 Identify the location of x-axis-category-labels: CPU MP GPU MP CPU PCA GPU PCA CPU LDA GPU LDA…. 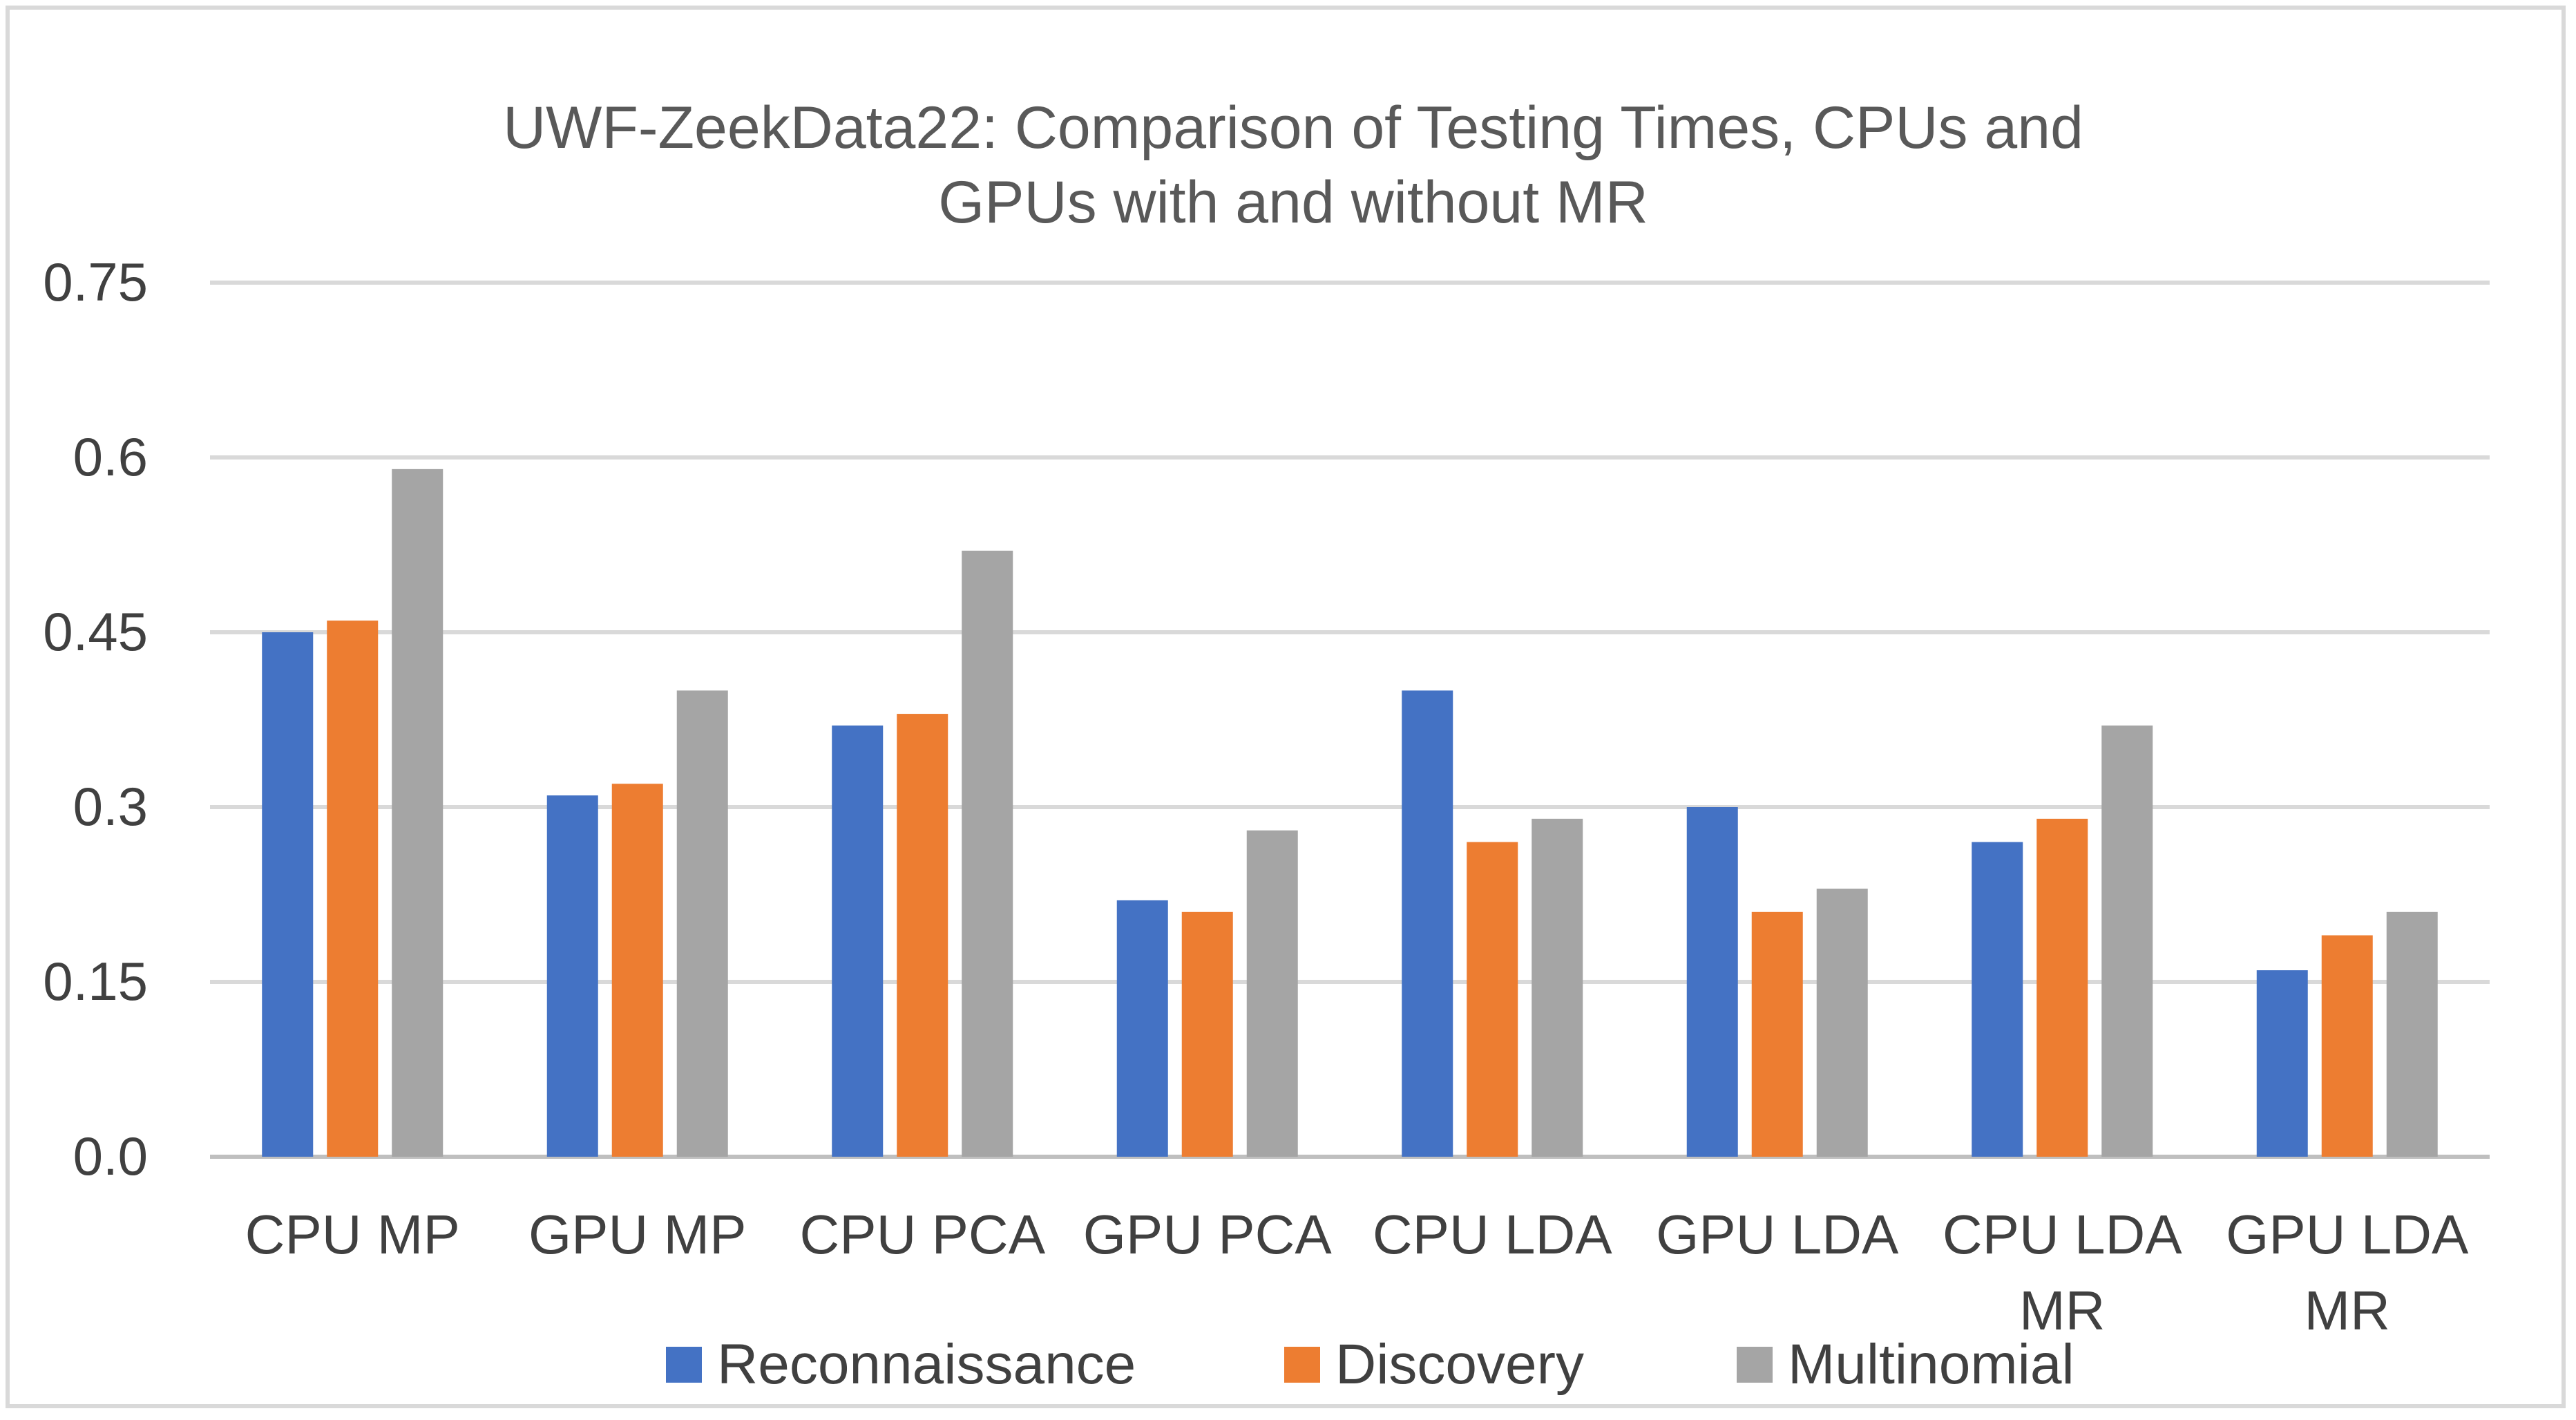
(1357, 1272).